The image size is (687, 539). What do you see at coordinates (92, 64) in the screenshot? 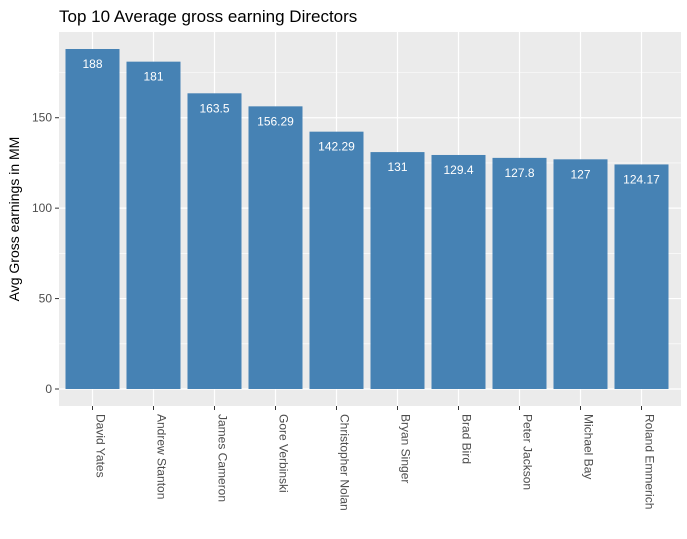
I see `bar-value-label: 188` at bounding box center [92, 64].